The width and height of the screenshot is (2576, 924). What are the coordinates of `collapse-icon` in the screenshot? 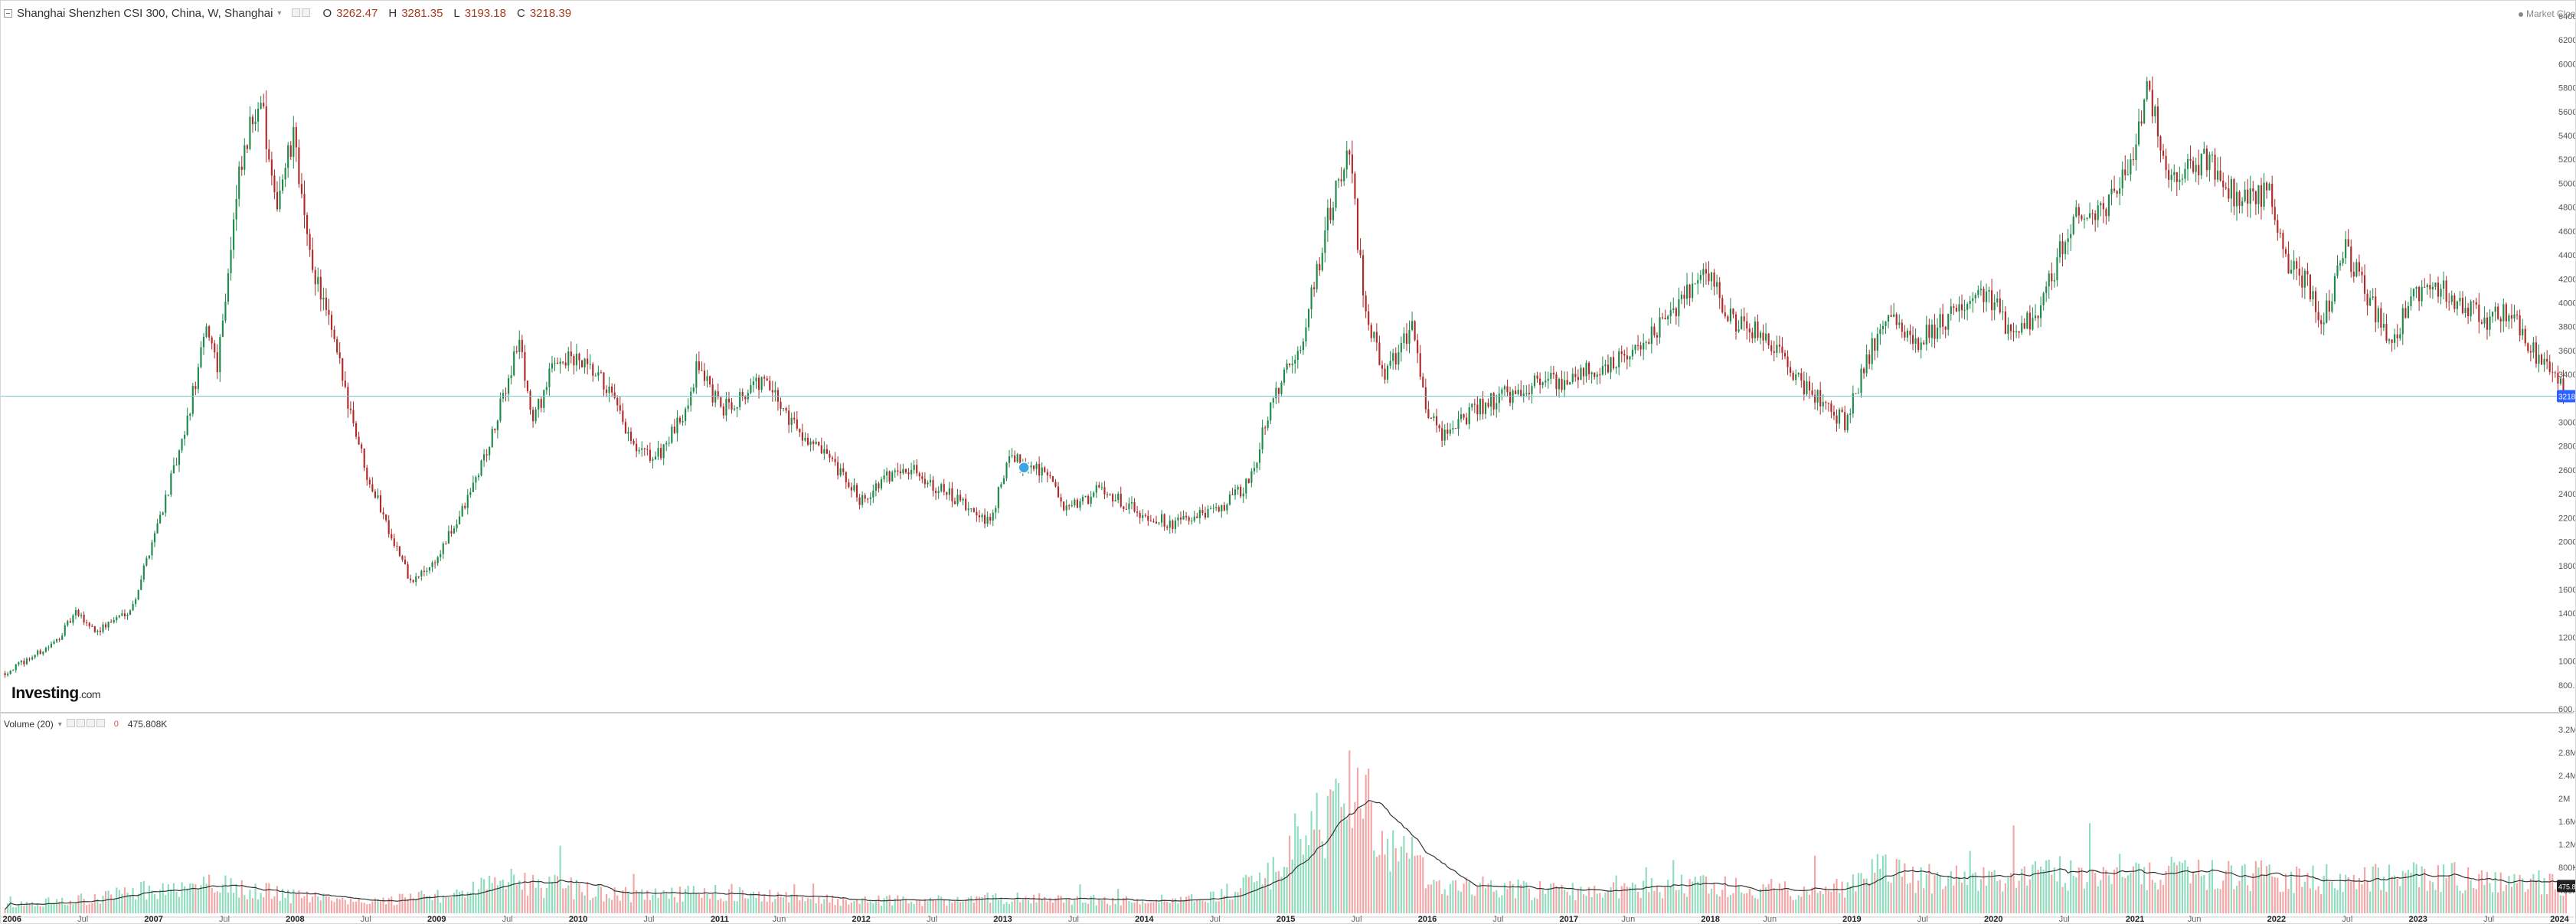 It's located at (8, 13).